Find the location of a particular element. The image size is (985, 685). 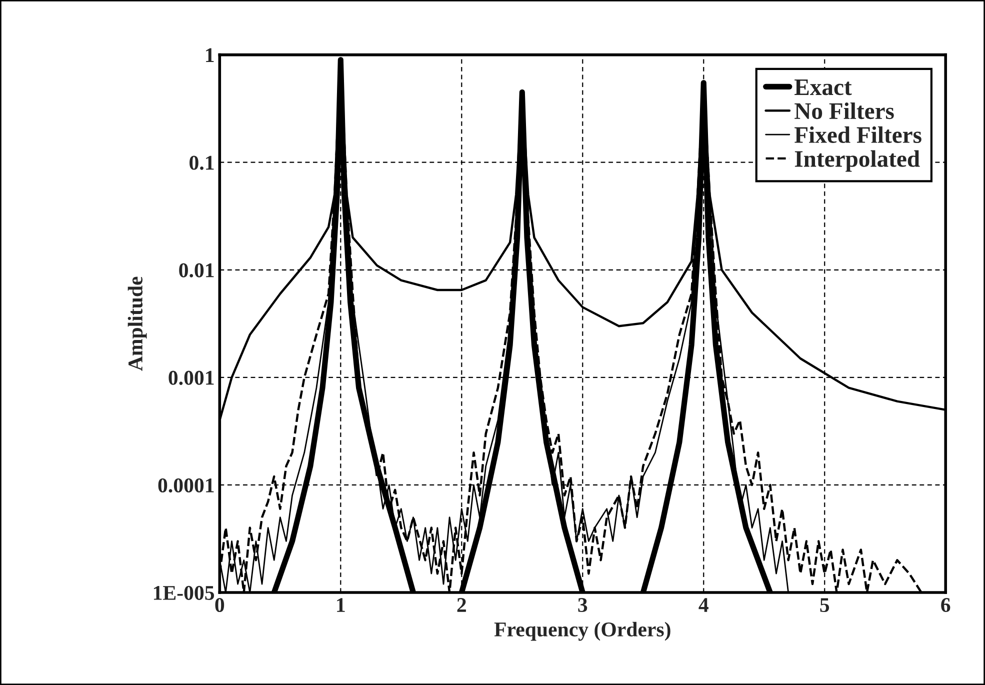

x-tick-label: 3 is located at coordinates (583, 605).